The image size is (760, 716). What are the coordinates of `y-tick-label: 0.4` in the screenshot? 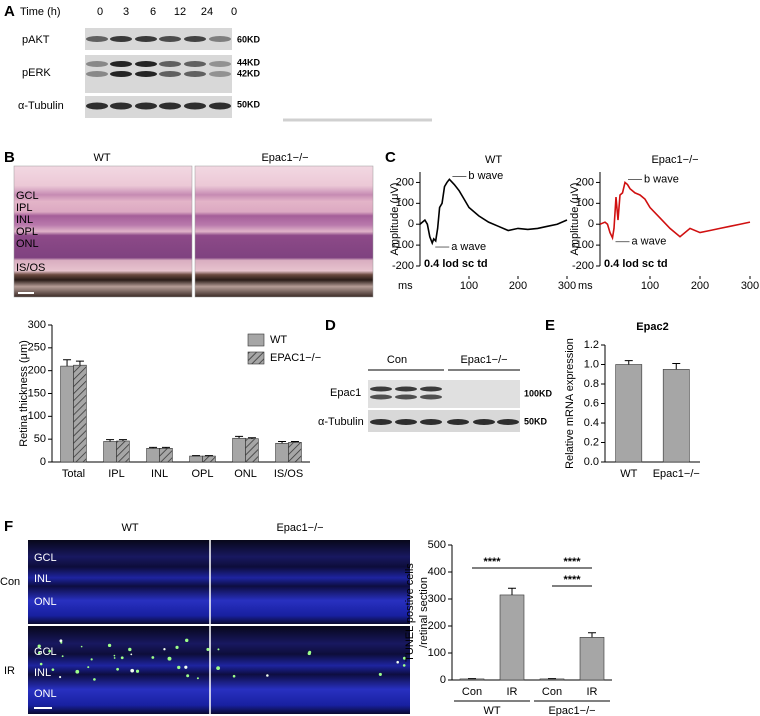 It's located at (591, 423).